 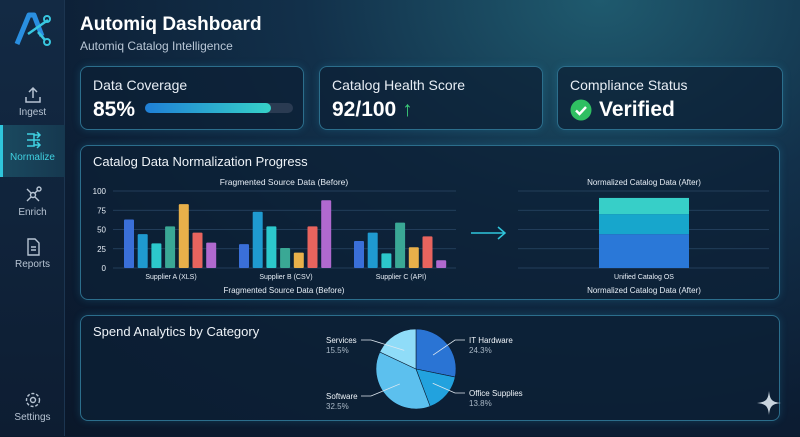 What do you see at coordinates (769, 403) in the screenshot?
I see `sparkle-icon` at bounding box center [769, 403].